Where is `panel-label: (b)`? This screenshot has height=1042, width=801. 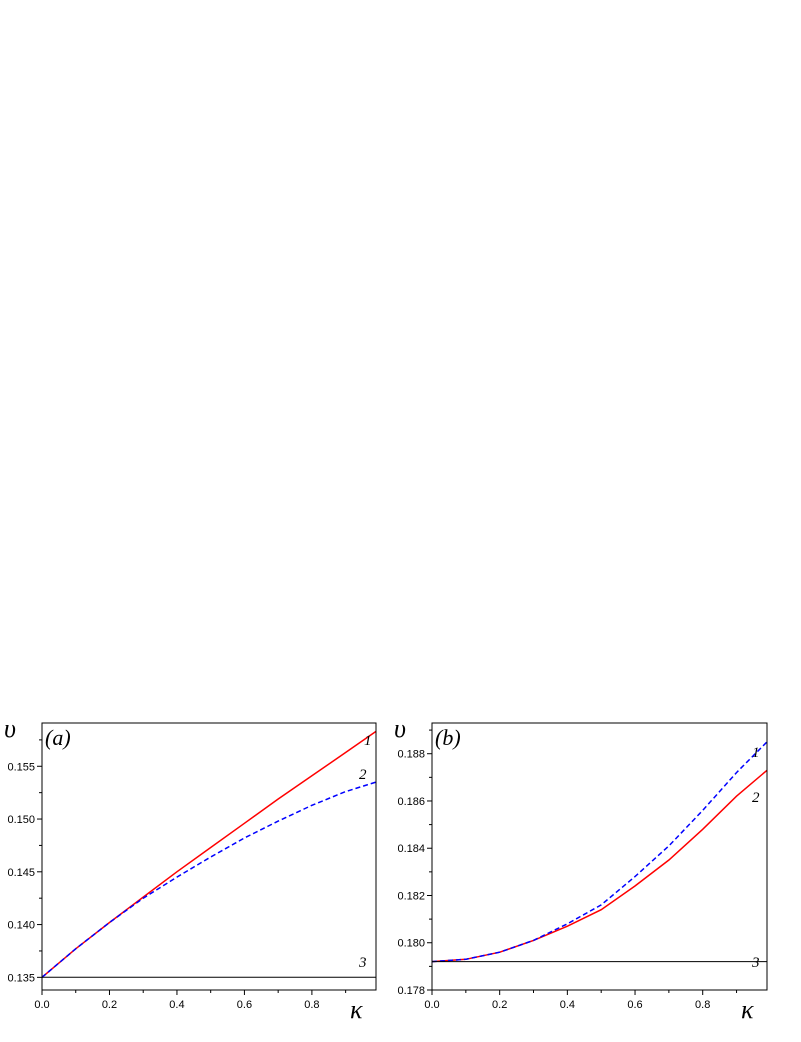 panel-label: (b) is located at coordinates (448, 737).